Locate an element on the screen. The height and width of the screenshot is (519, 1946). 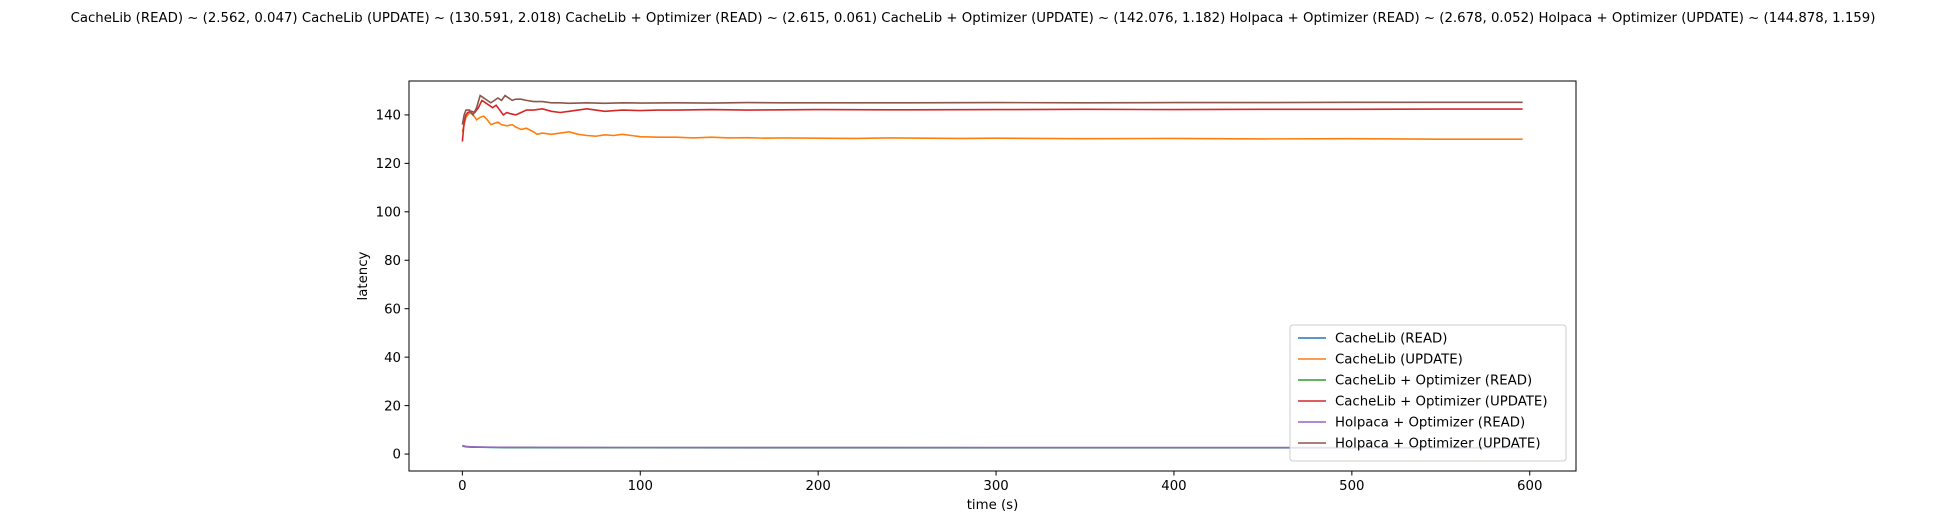
x-tick-label-5: 500 is located at coordinates (1351, 486).